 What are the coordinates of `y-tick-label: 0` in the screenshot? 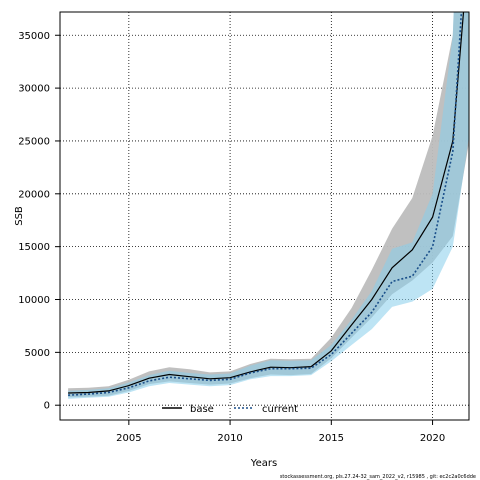 It's located at (47, 406).